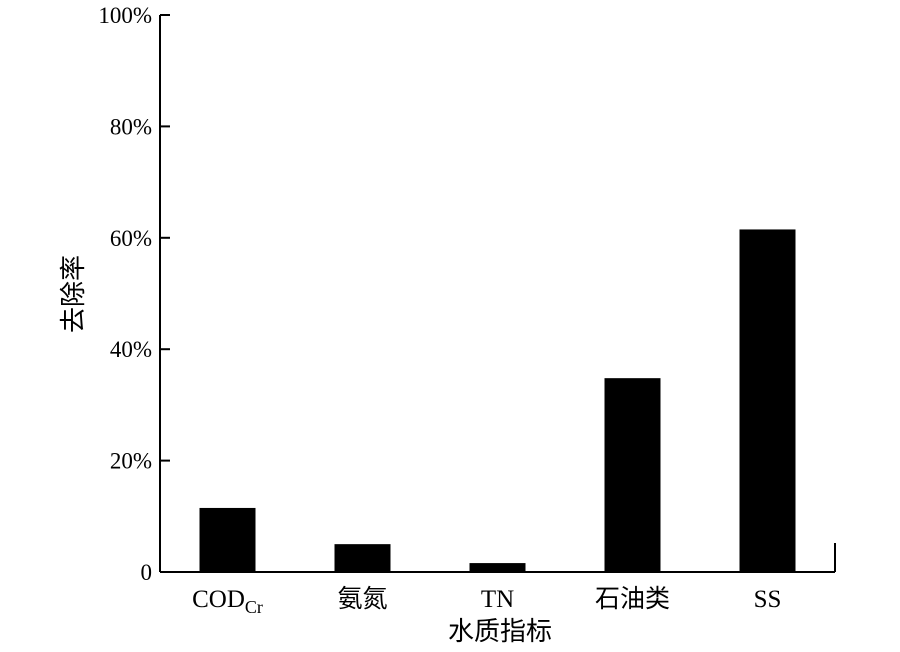  Describe the element at coordinates (497, 599) in the screenshot. I see `x-category-label: TN` at that location.